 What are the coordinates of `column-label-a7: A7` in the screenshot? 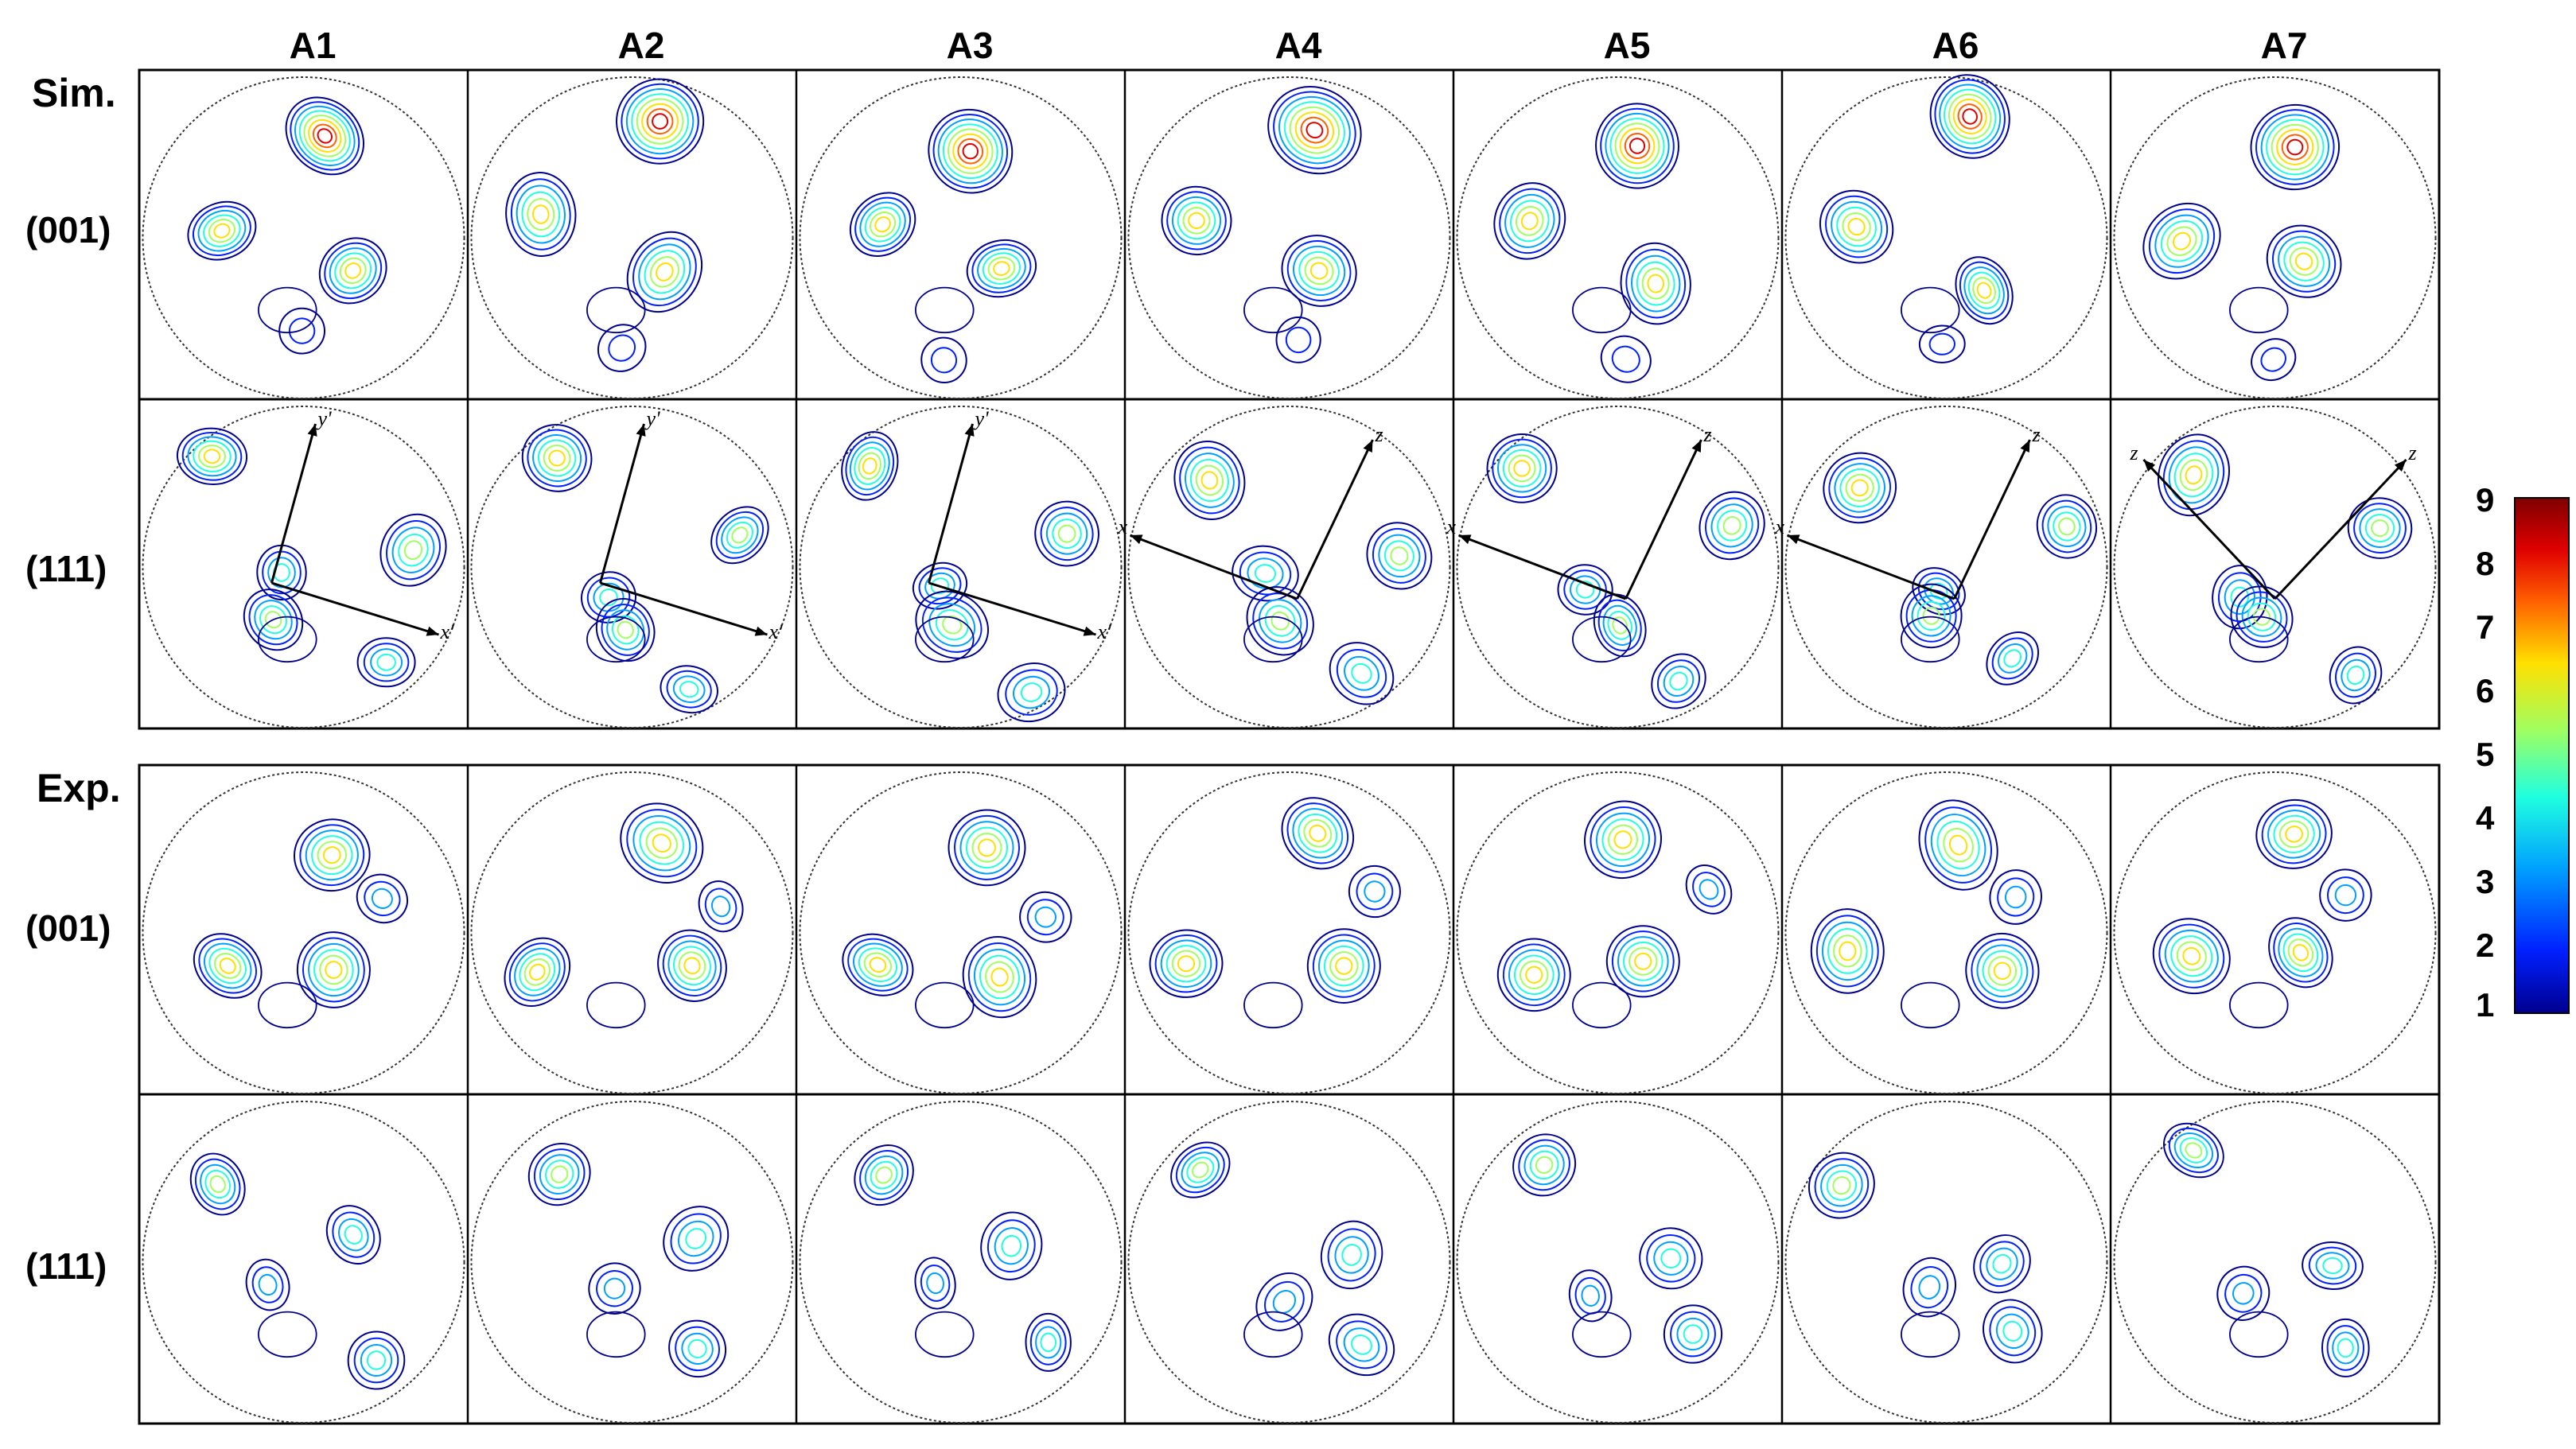 It's located at (2284, 45).